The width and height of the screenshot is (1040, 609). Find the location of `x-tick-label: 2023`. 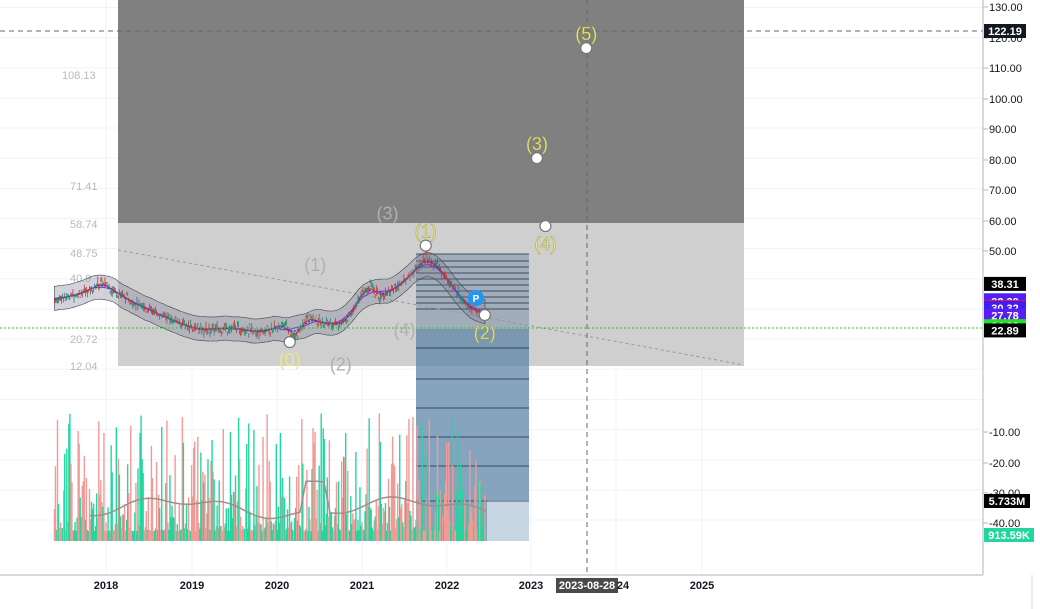

x-tick-label: 2023 is located at coordinates (531, 586).